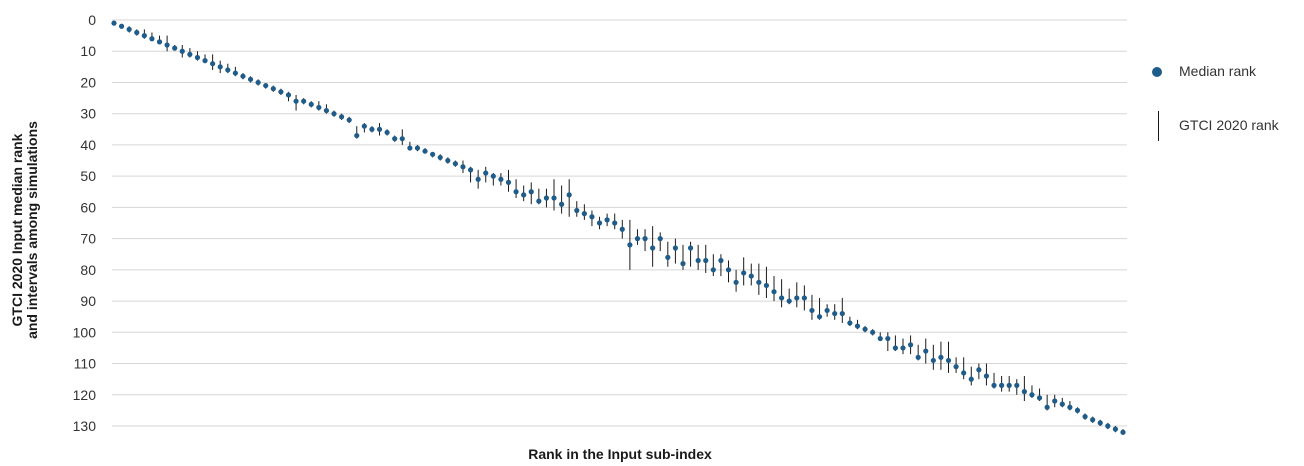 The height and width of the screenshot is (466, 1304). I want to click on y-tick-label: 100, so click(85, 332).